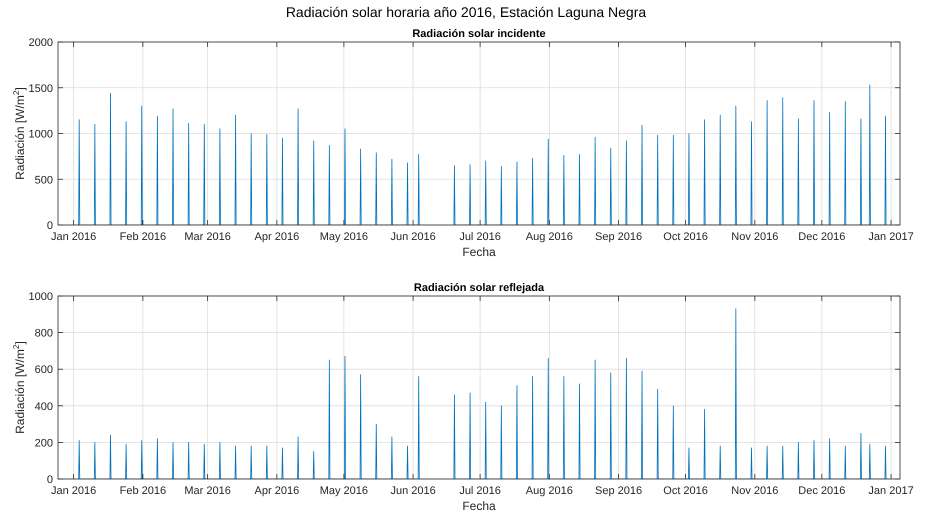  What do you see at coordinates (479, 288) in the screenshot?
I see `chart-subtitle: Radiación solar reflejada` at bounding box center [479, 288].